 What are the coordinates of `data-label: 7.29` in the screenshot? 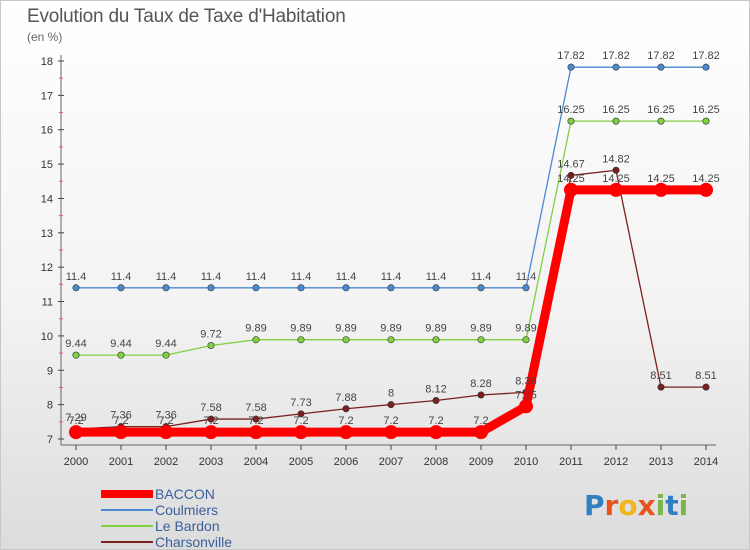 It's located at (75, 418).